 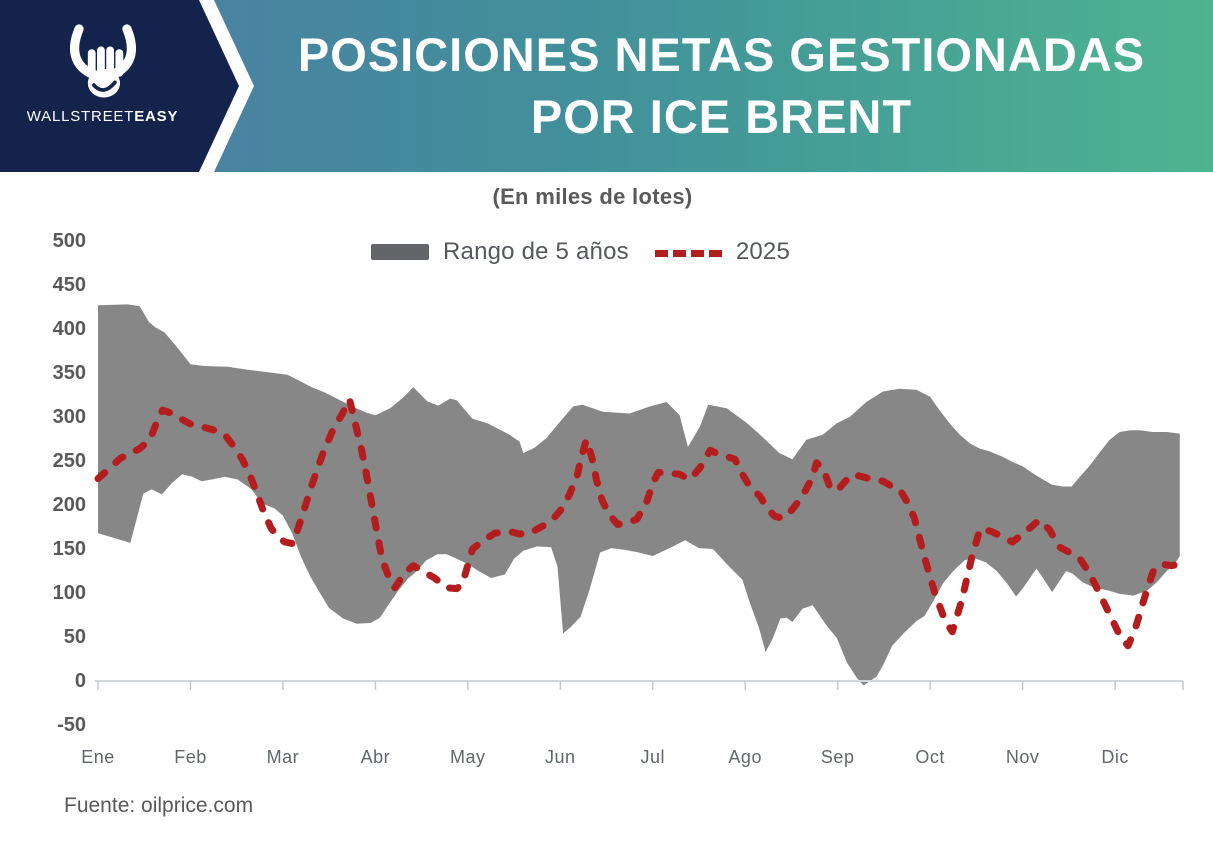 I want to click on x-axis-label: Sep, so click(x=837, y=757).